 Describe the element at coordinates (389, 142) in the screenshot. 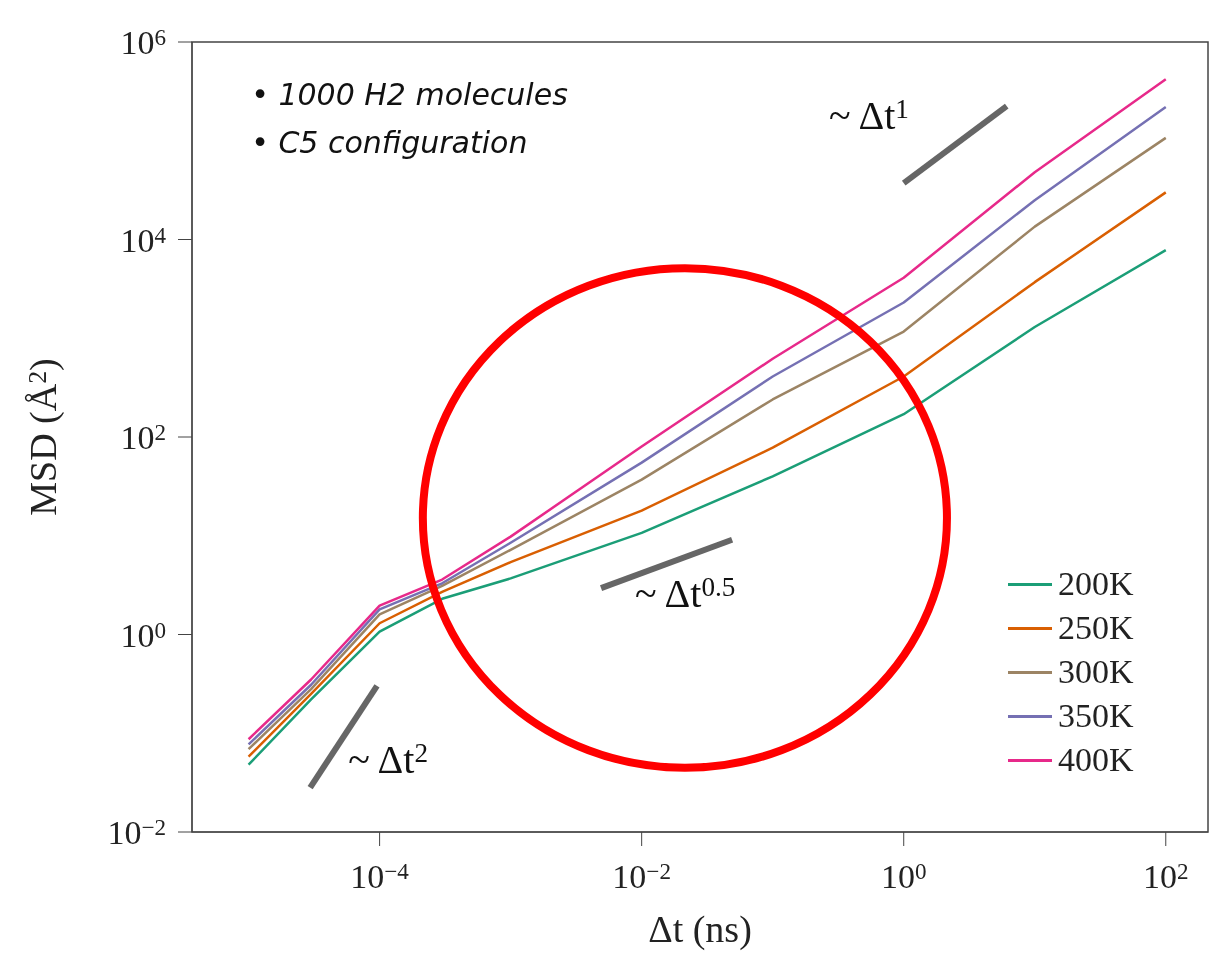

I see `annotation: • C5 configuration` at that location.